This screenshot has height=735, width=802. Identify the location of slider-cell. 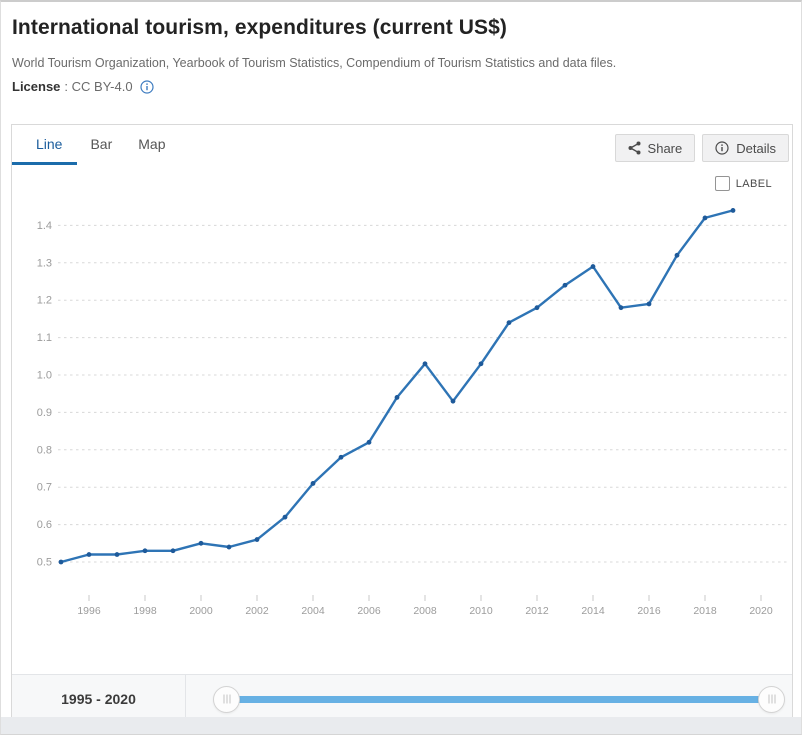
(489, 698).